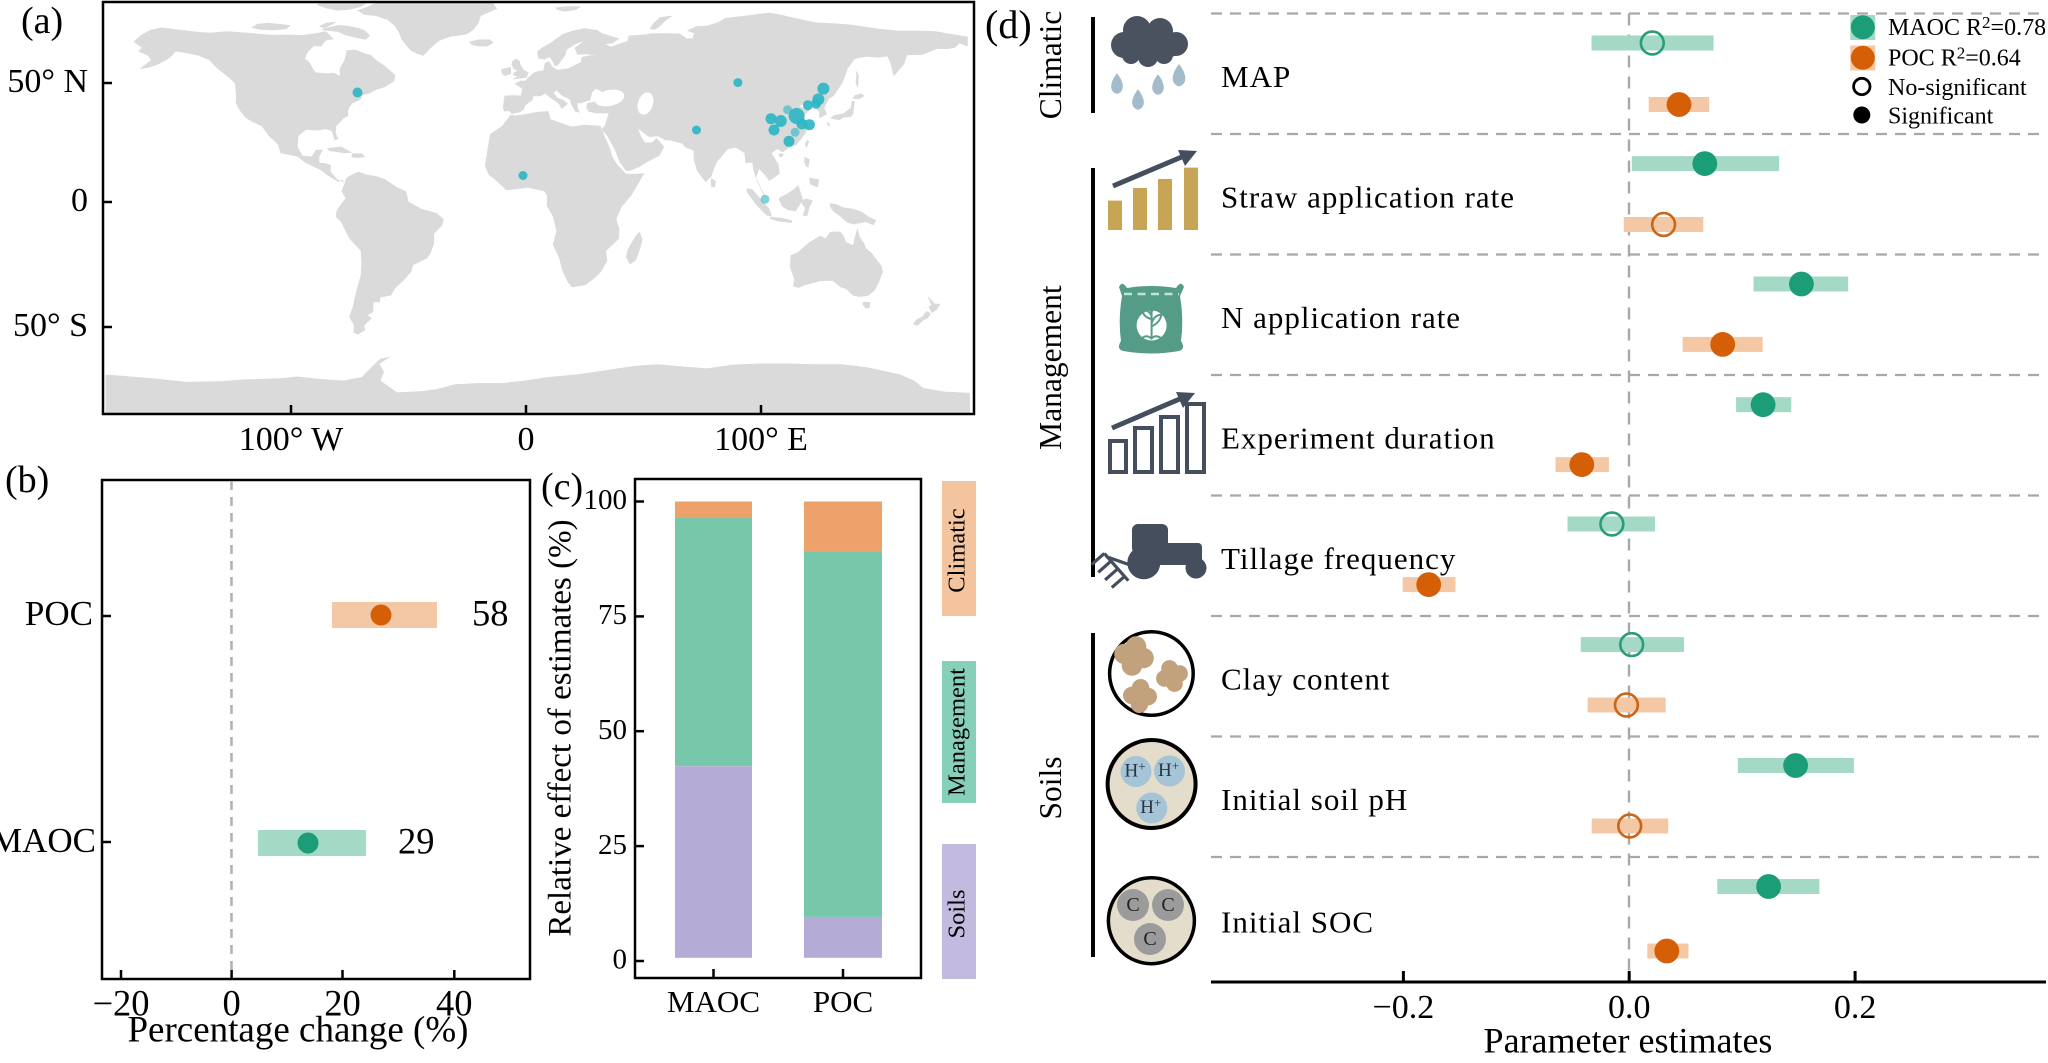  What do you see at coordinates (606, 500) in the screenshot?
I see `svg-text: 100` at bounding box center [606, 500].